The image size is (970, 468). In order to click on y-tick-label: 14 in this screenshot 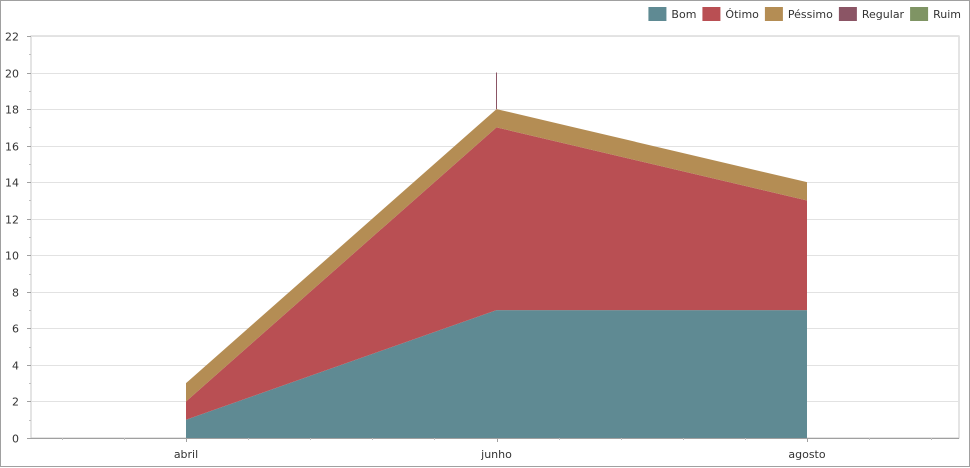, I will do `click(12, 183)`.